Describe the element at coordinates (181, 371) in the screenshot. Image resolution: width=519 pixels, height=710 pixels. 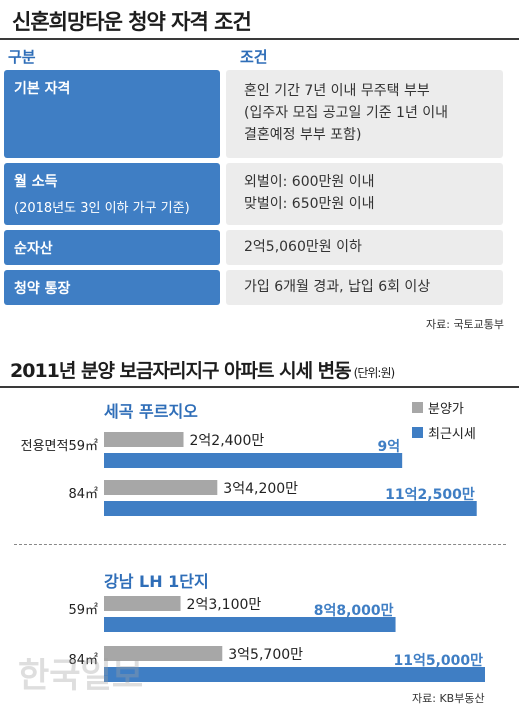
I see `chart-title-text: 2011년 분양 보금자리지구 아파트 시세 변동` at that location.